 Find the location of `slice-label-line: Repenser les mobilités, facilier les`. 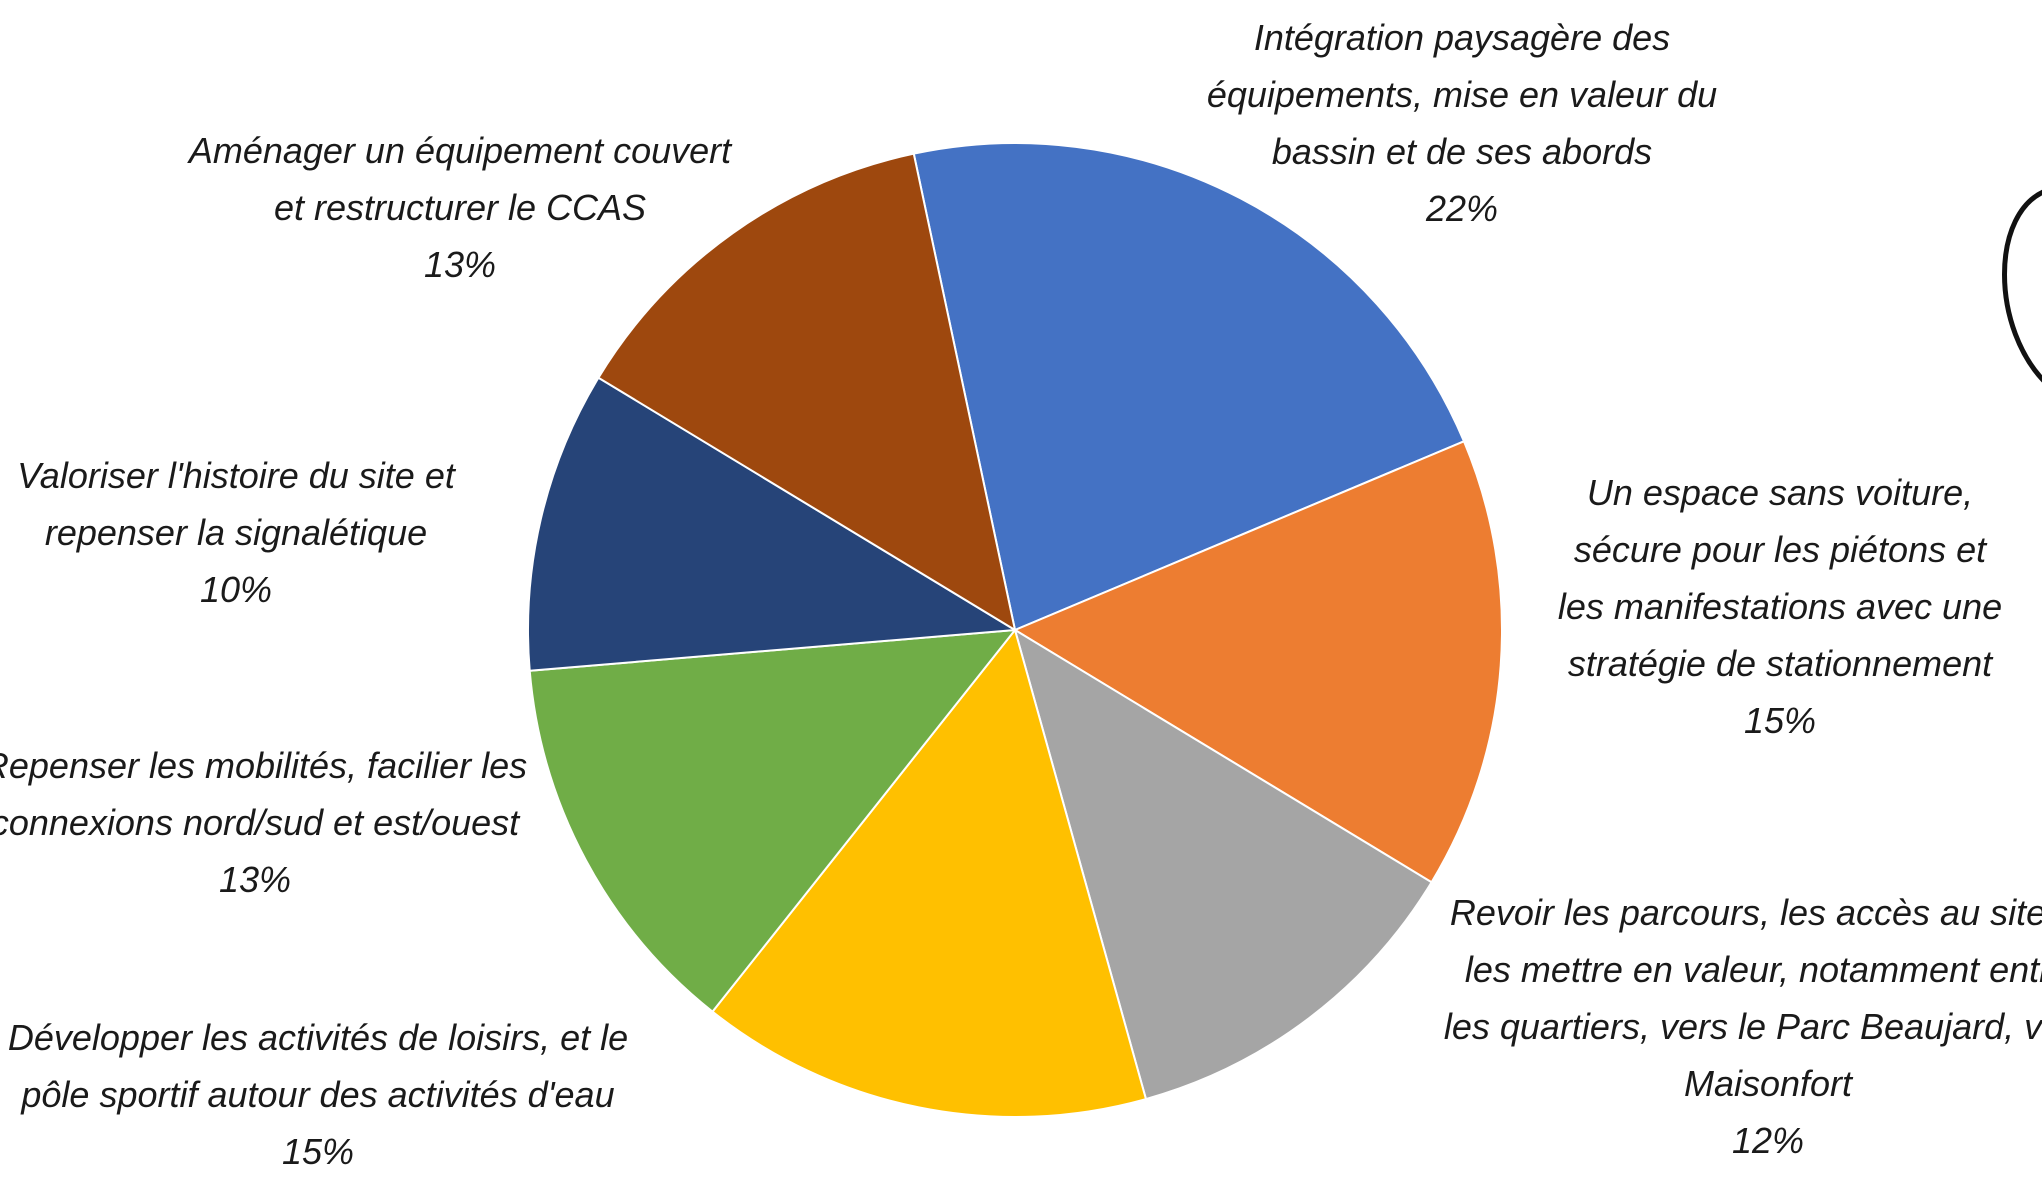

slice-label-line: Repenser les mobilités, facilier les is located at coordinates (263, 765).